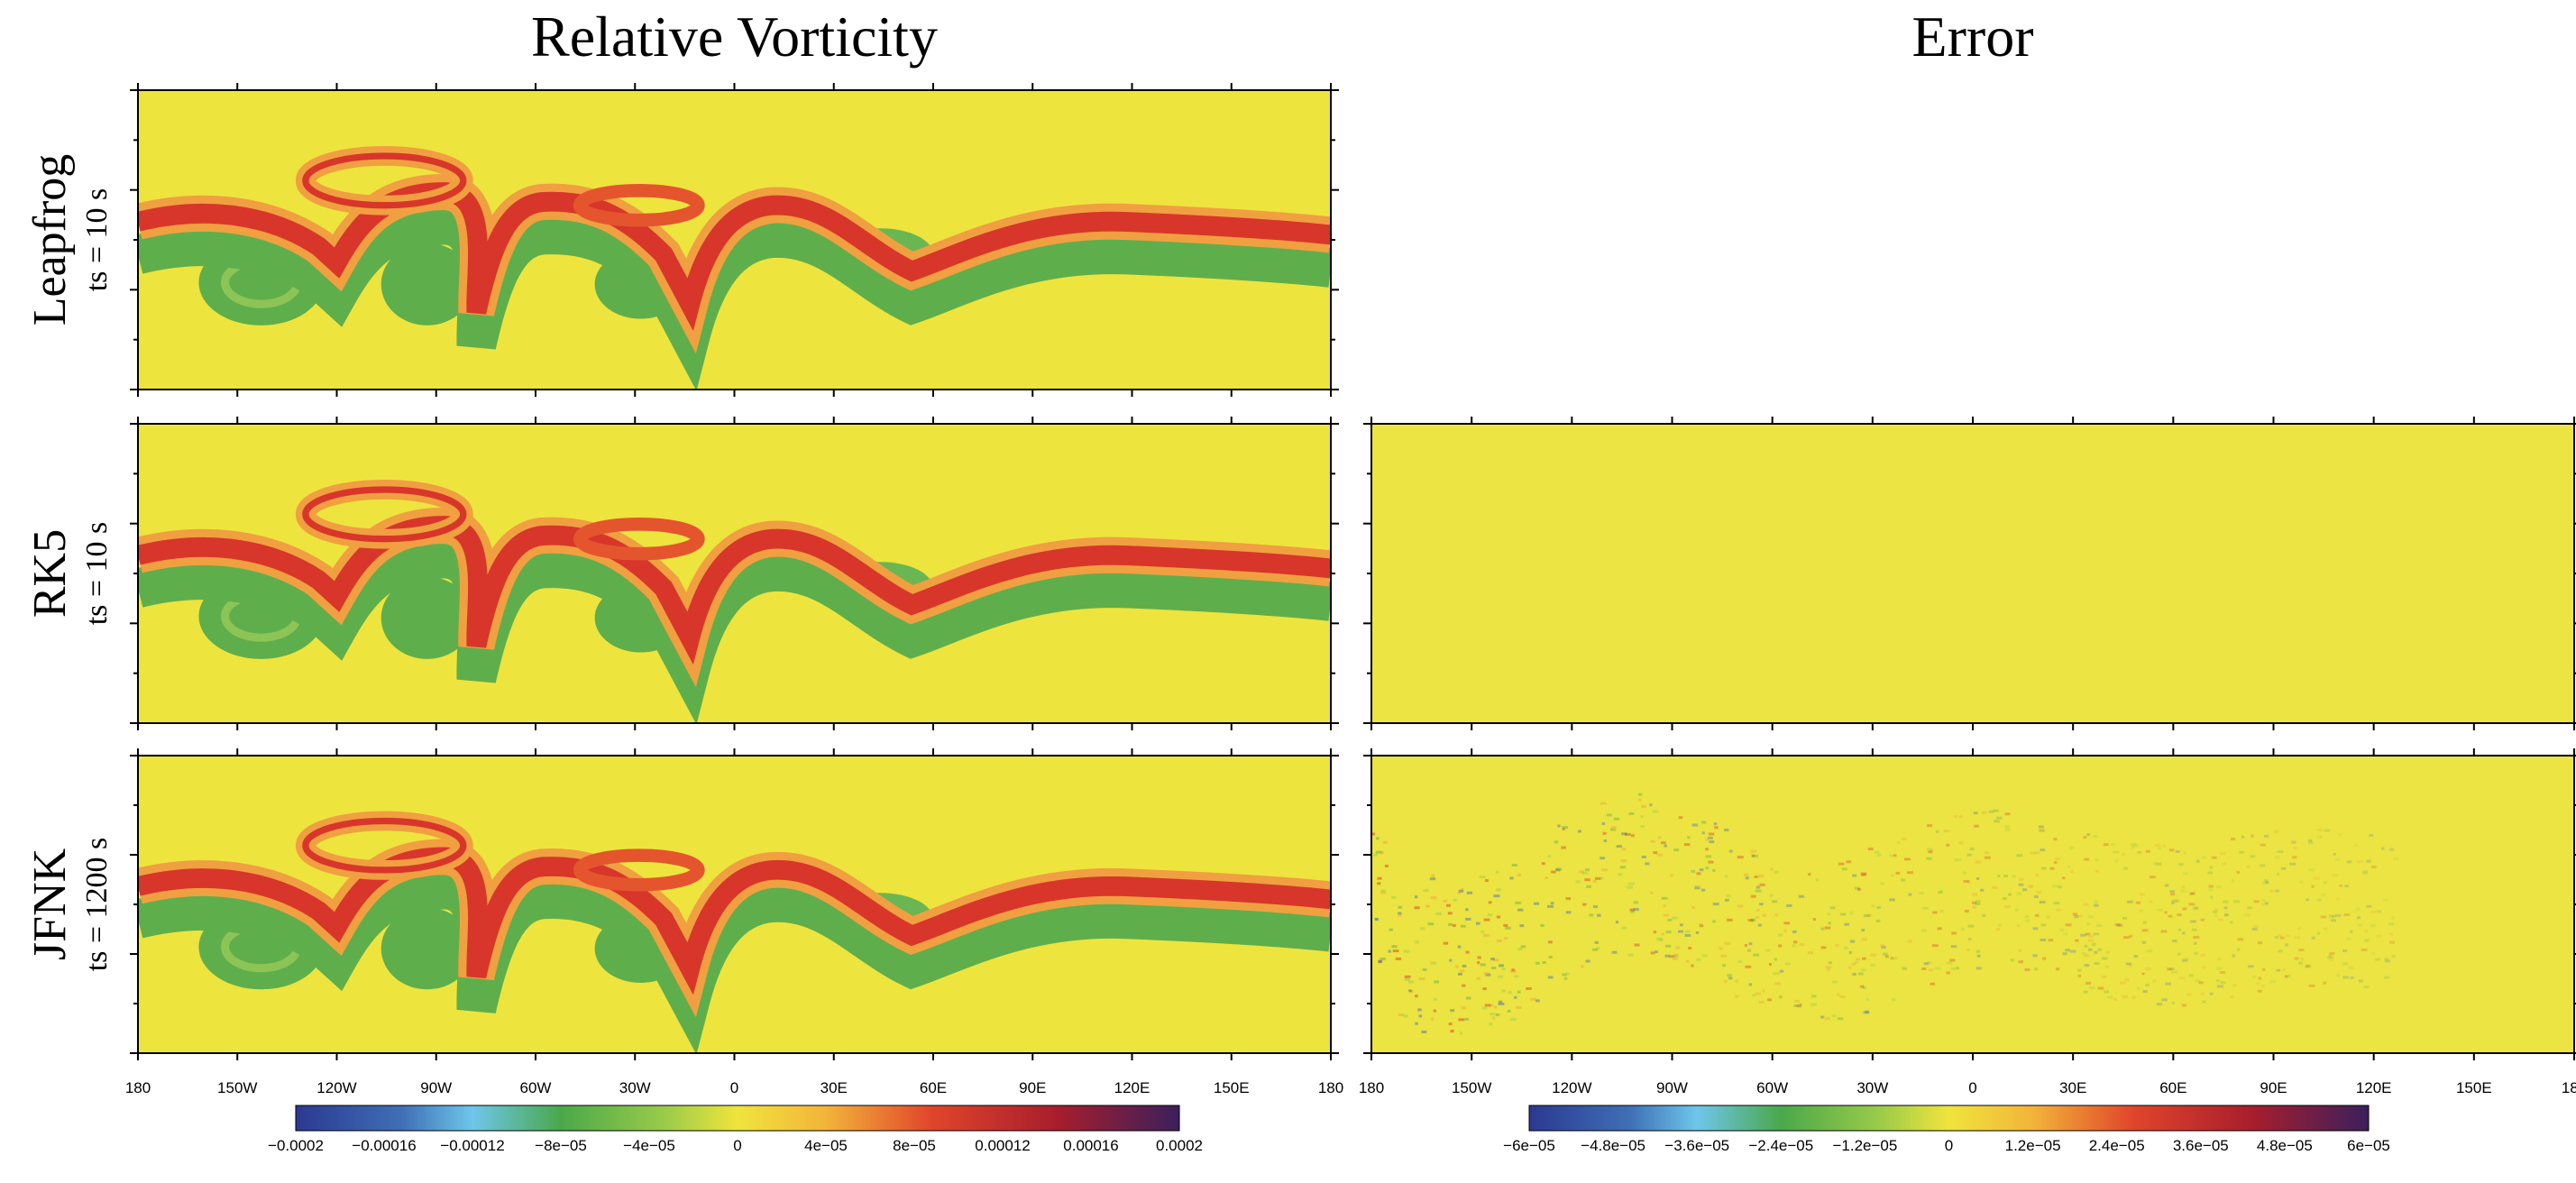 The width and height of the screenshot is (2576, 1183). I want to click on colorbar-label: 2.4e−05, so click(2117, 1145).